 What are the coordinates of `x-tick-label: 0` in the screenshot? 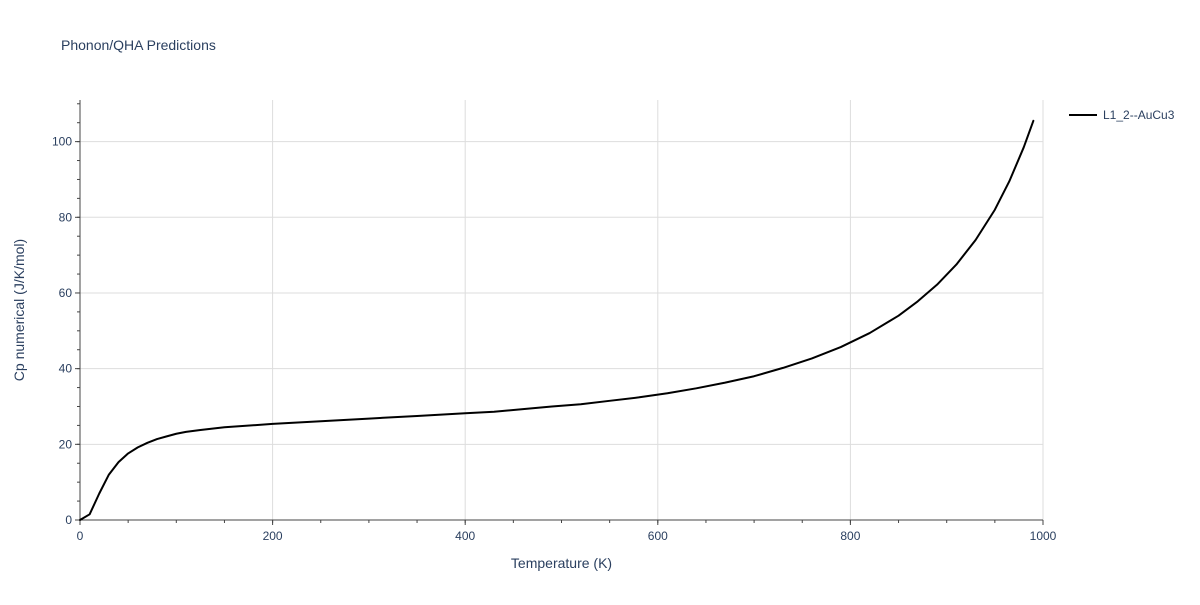 It's located at (80, 536).